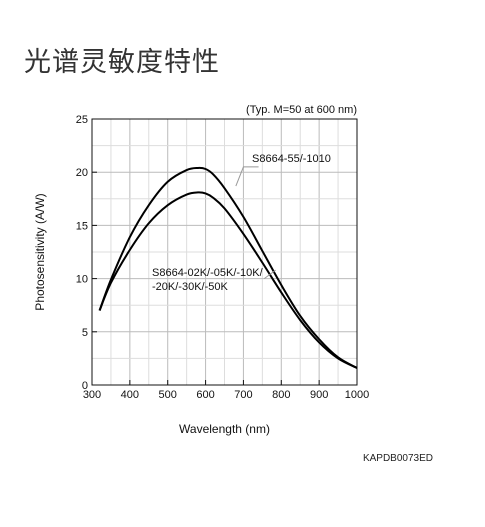 The width and height of the screenshot is (485, 527). What do you see at coordinates (122, 62) in the screenshot?
I see `page-title: 光谱灵敏度特性` at bounding box center [122, 62].